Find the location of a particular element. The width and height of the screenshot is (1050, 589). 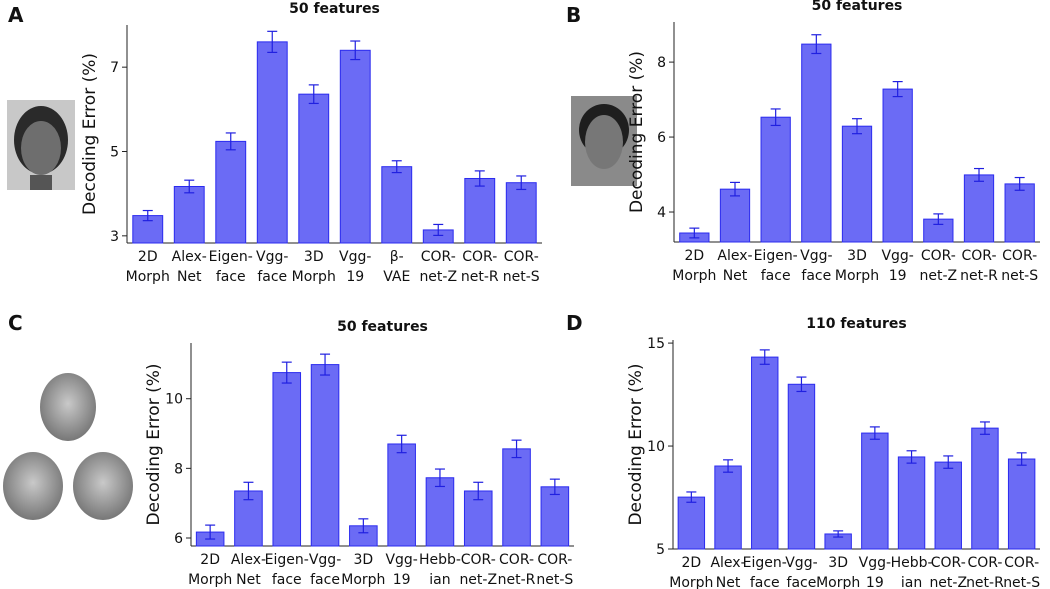

x-tick-label: 2D is located at coordinates (148, 257).